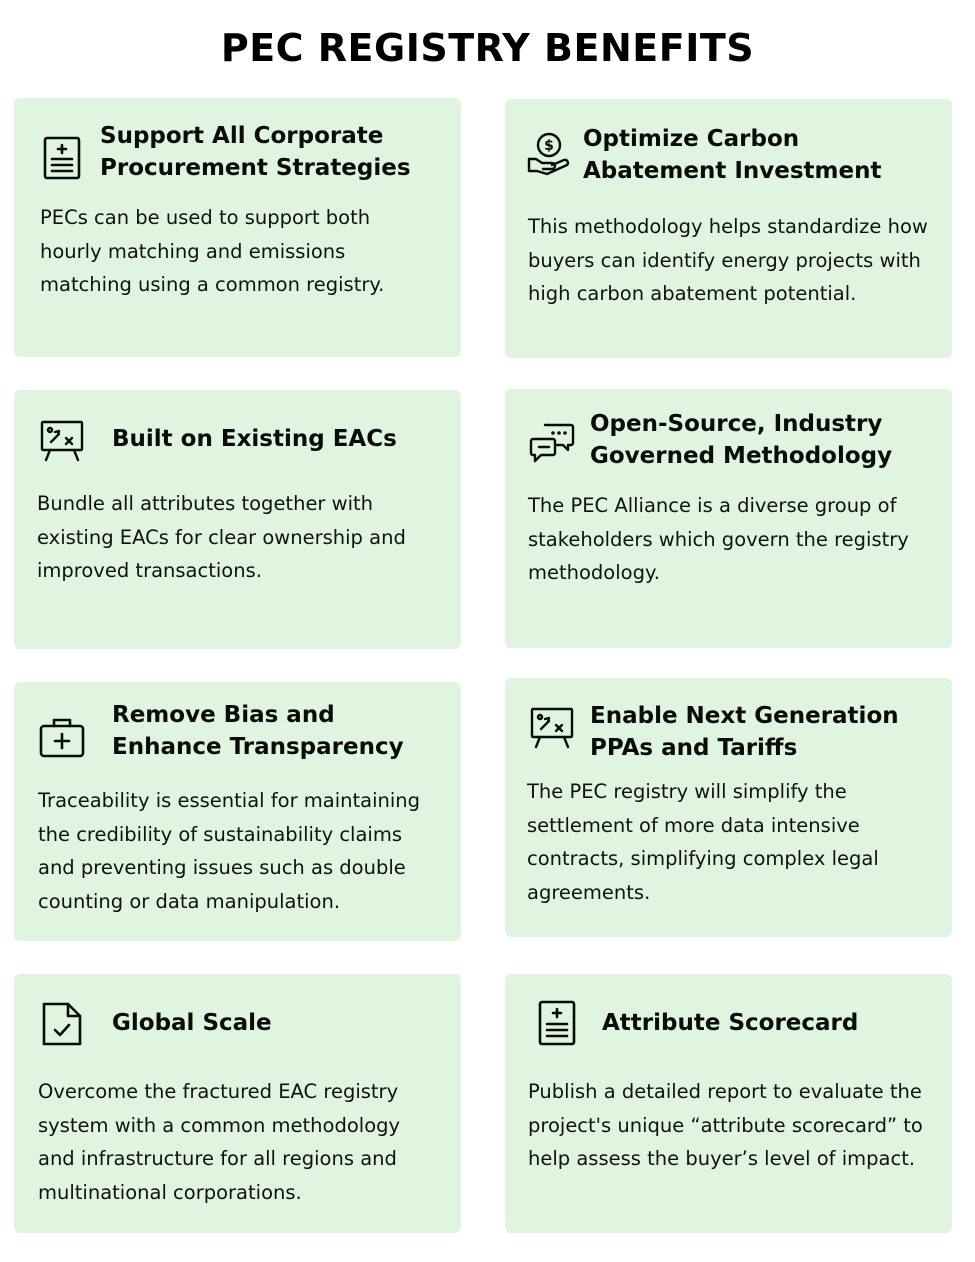 The width and height of the screenshot is (975, 1262). What do you see at coordinates (553, 443) in the screenshot?
I see `chat-bubbles-icon` at bounding box center [553, 443].